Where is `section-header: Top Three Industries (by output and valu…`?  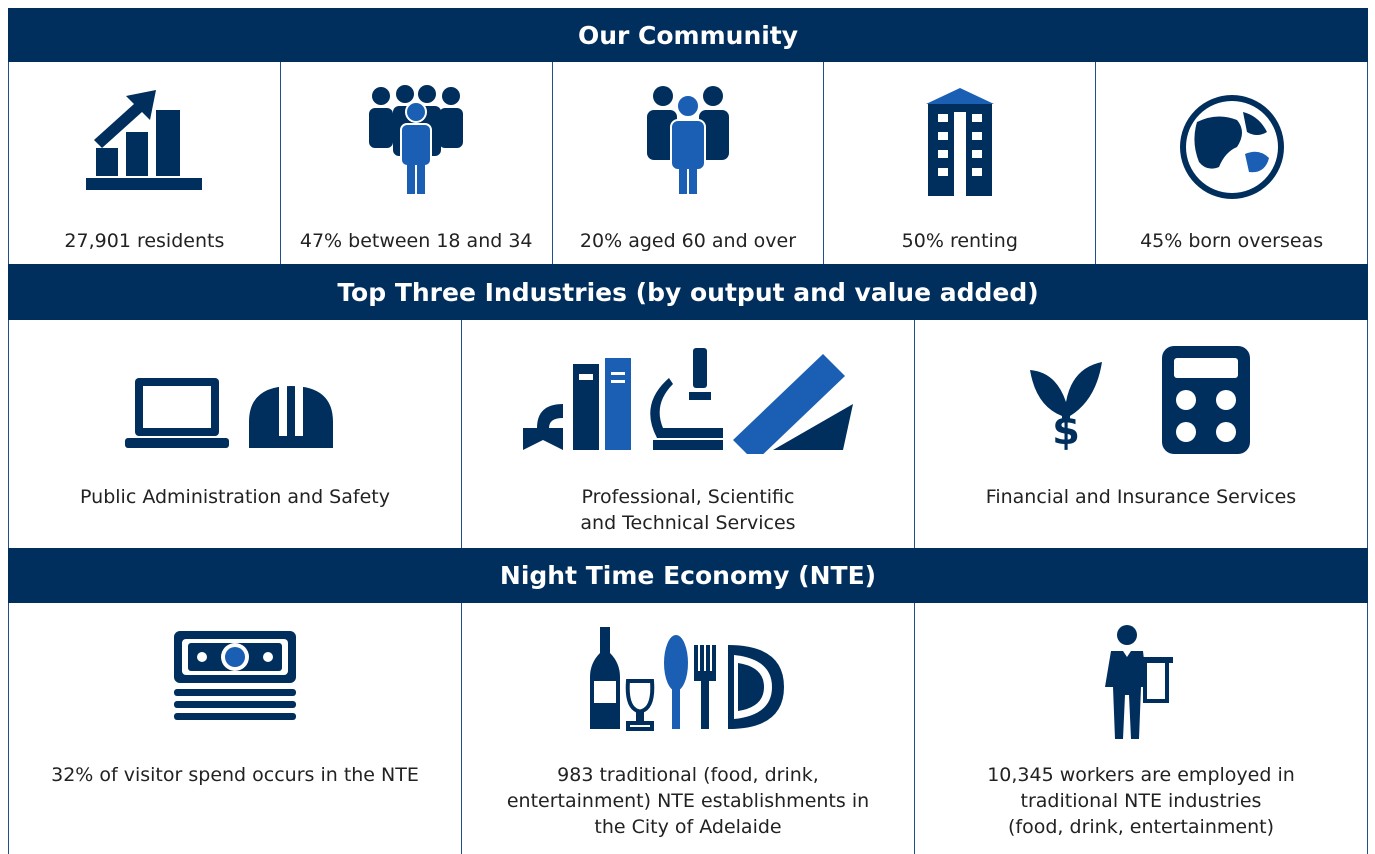
section-header: Top Three Industries (by output and valu… is located at coordinates (688, 292).